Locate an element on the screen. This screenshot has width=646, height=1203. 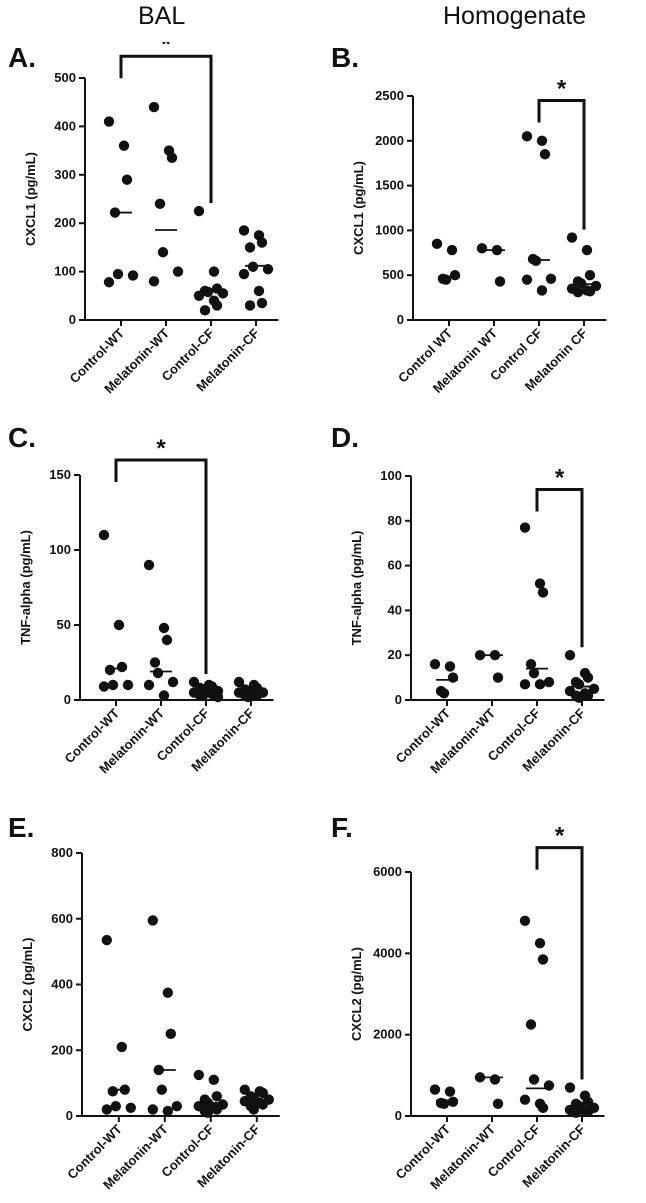
y-axis-label: CXCL1 (pg/mL) is located at coordinates (358, 208).